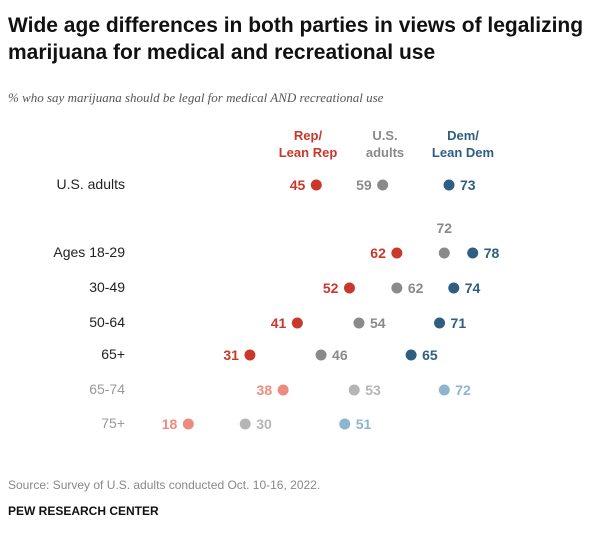  Describe the element at coordinates (279, 323) in the screenshot. I see `rep-value-label: 41` at that location.